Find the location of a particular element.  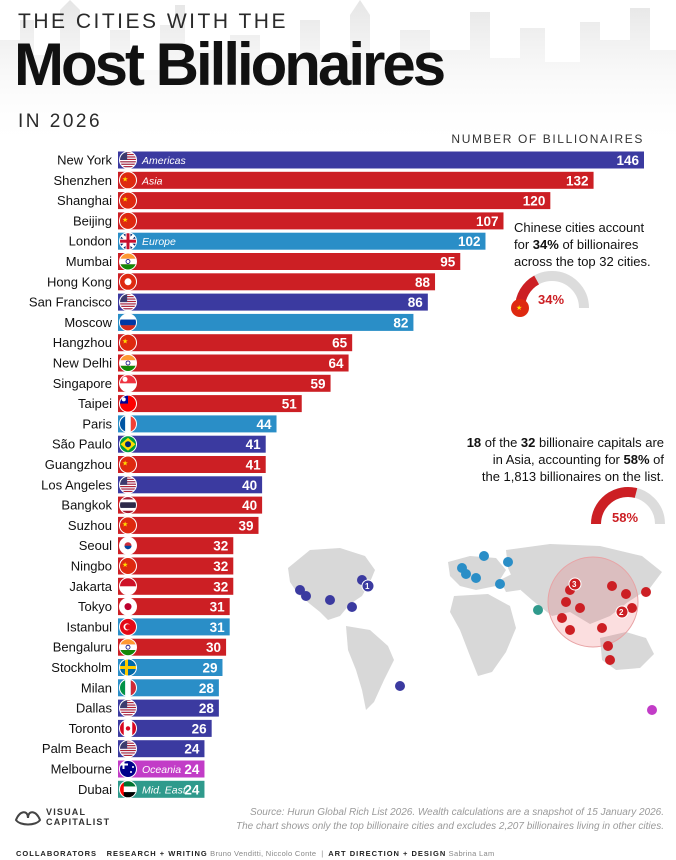

city-label: Ningbo is located at coordinates (91, 566).